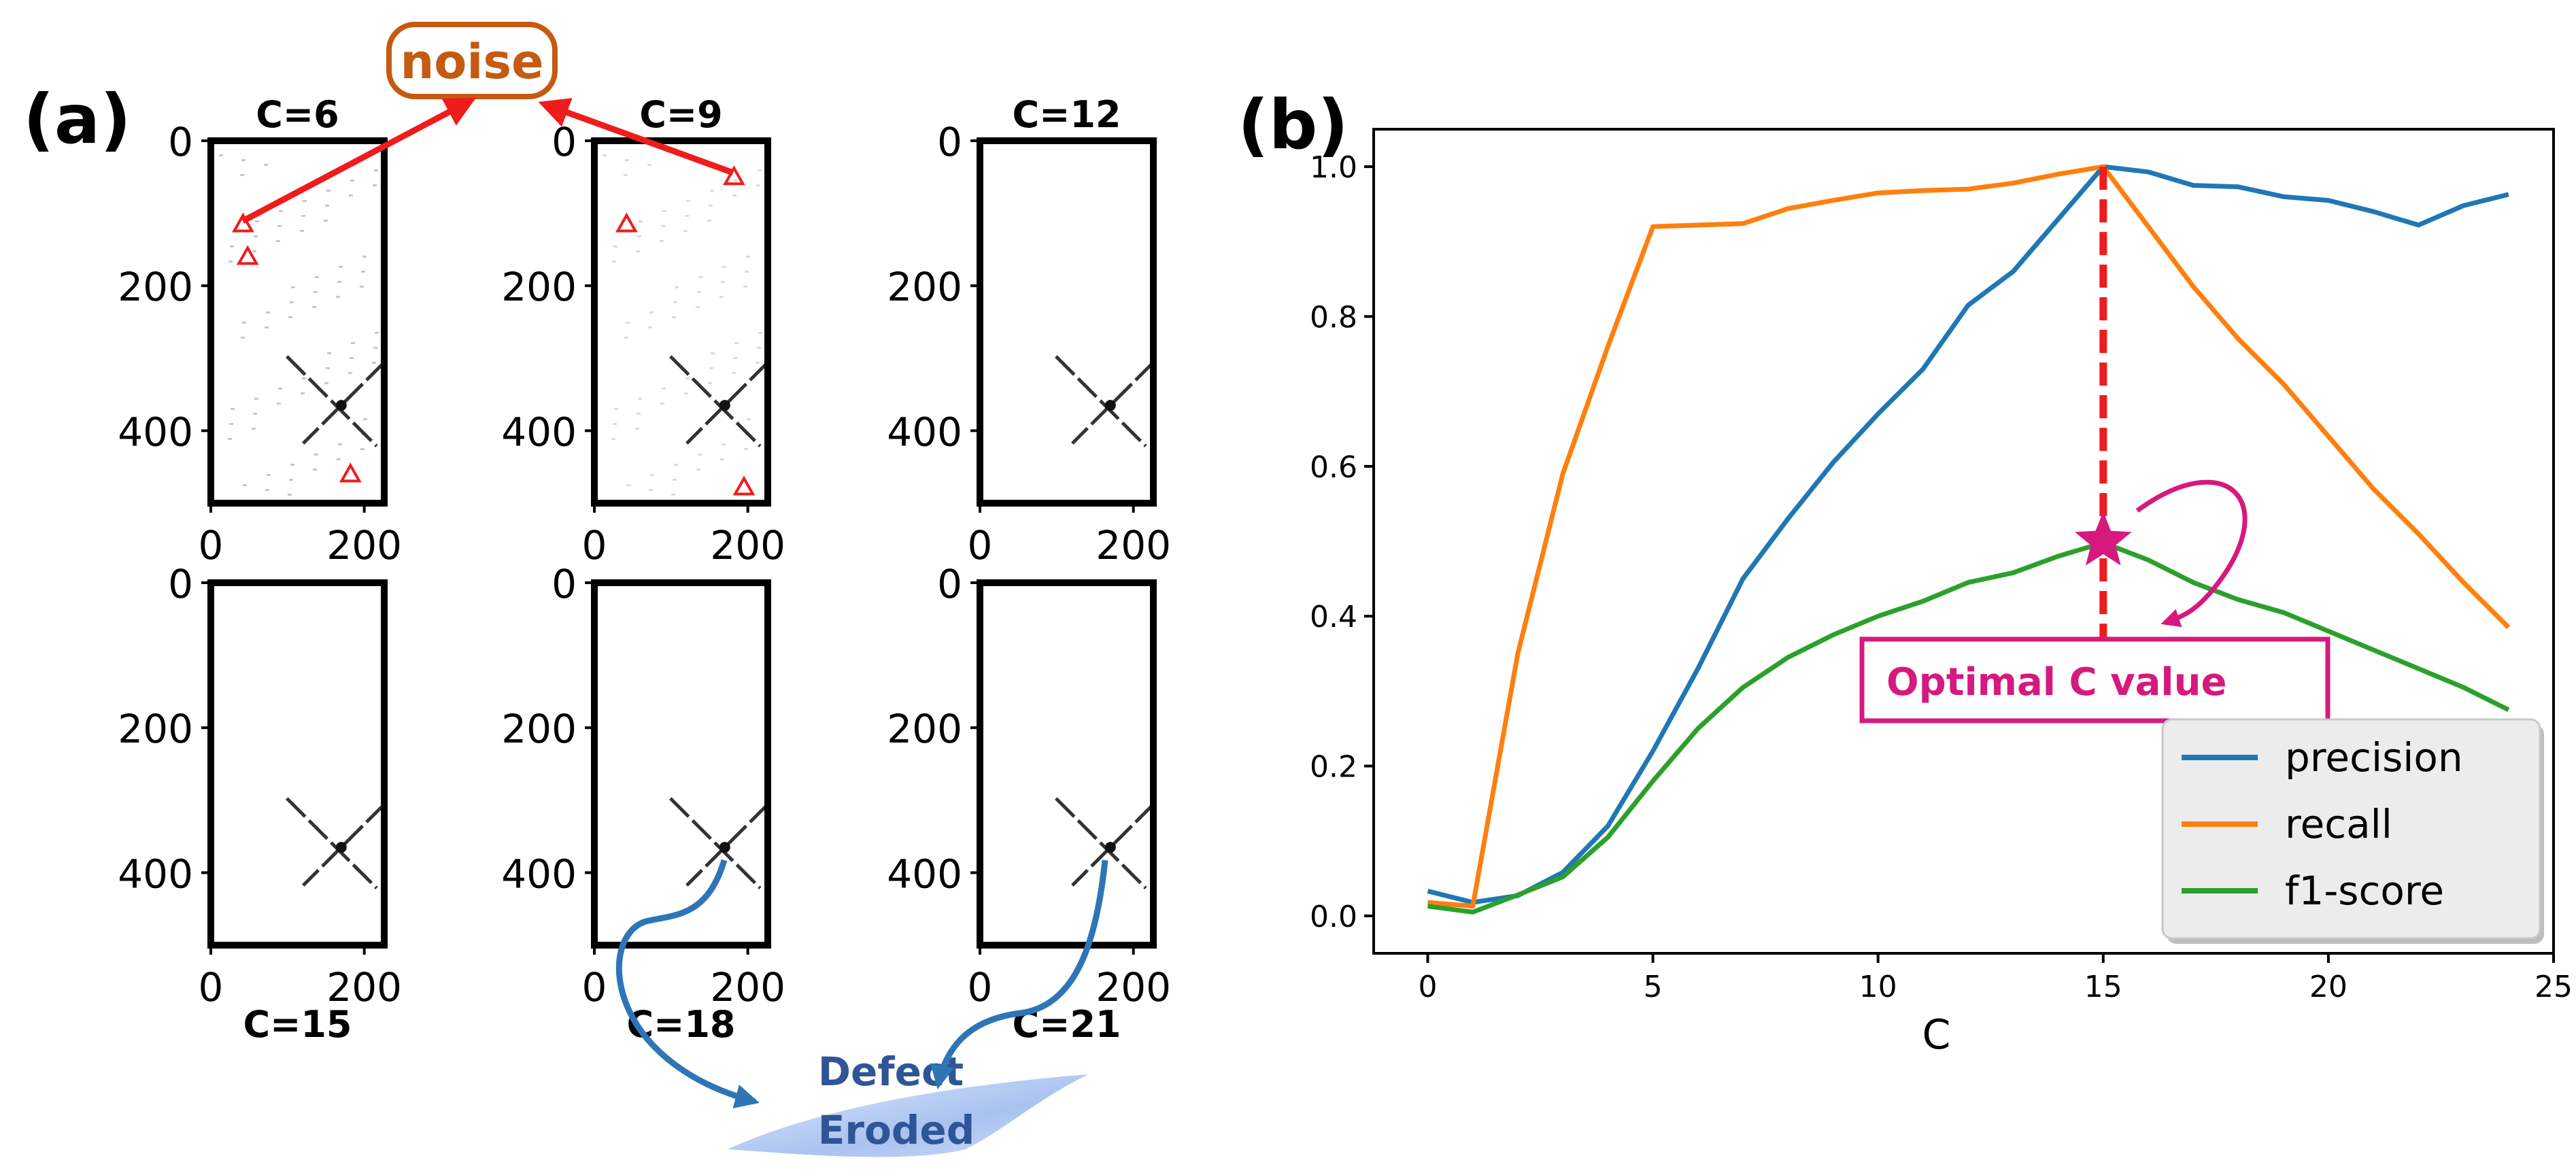 The width and height of the screenshot is (2576, 1175). What do you see at coordinates (2364, 891) in the screenshot?
I see `legend-label: f1-score` at bounding box center [2364, 891].